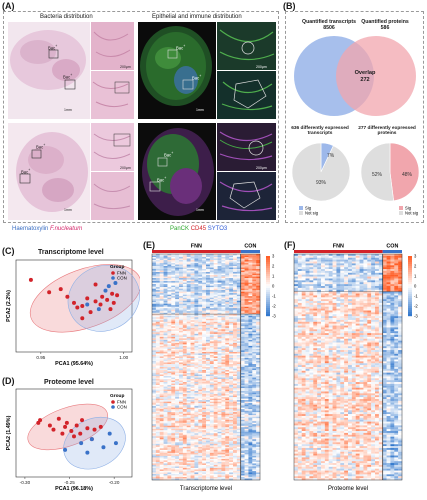 Image resolution: width=427 pixels, height=500 pixels. I want to click on point-con, so click(108, 286).